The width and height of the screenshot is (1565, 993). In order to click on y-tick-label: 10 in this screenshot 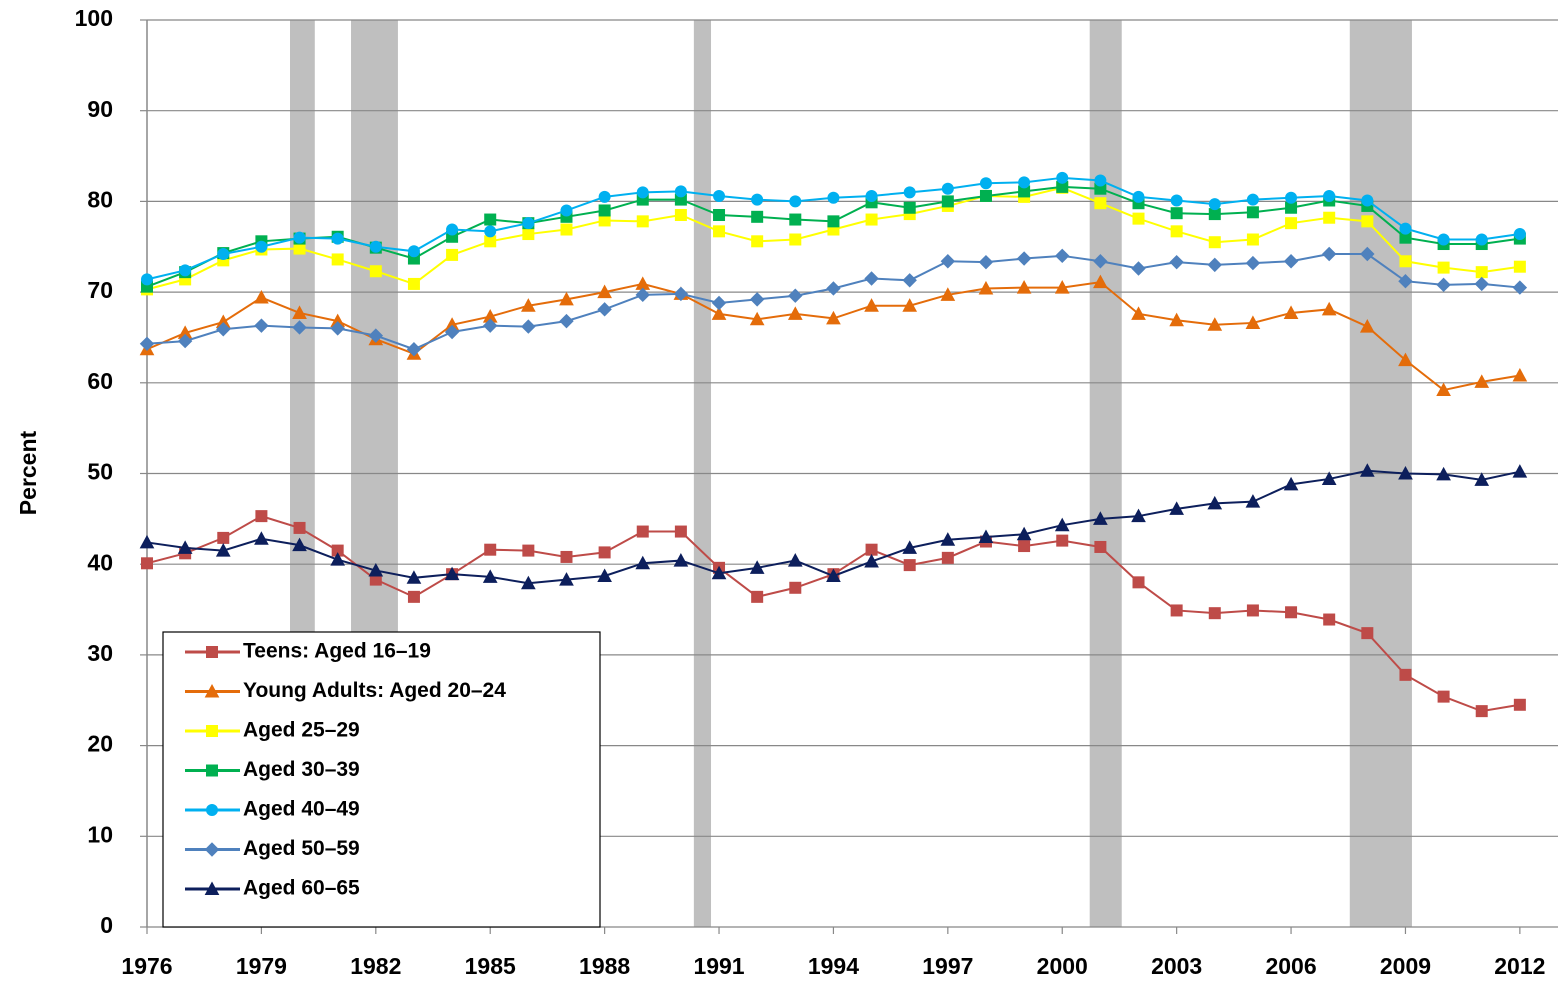, I will do `click(100, 834)`.